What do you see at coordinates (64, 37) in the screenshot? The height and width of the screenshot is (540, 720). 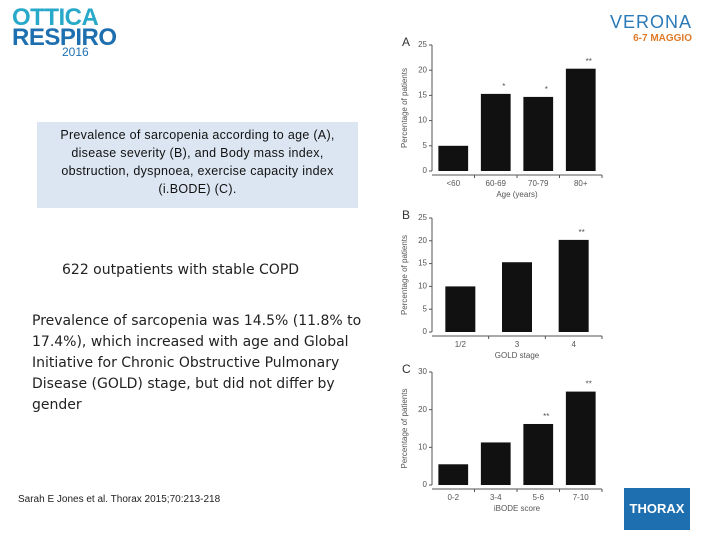 I see `logo: RESPIRO` at bounding box center [64, 37].